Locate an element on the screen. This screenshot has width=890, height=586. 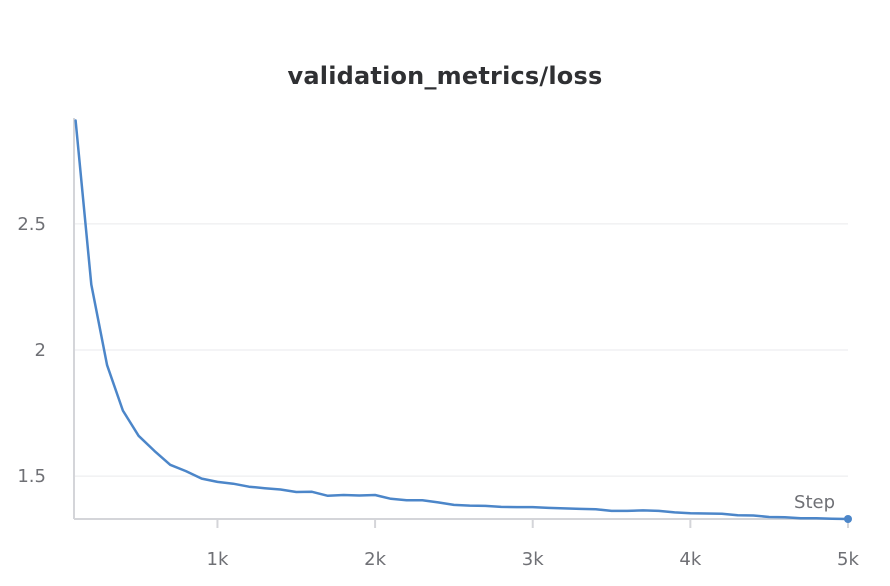
x-tick-label: 1k is located at coordinates (218, 559).